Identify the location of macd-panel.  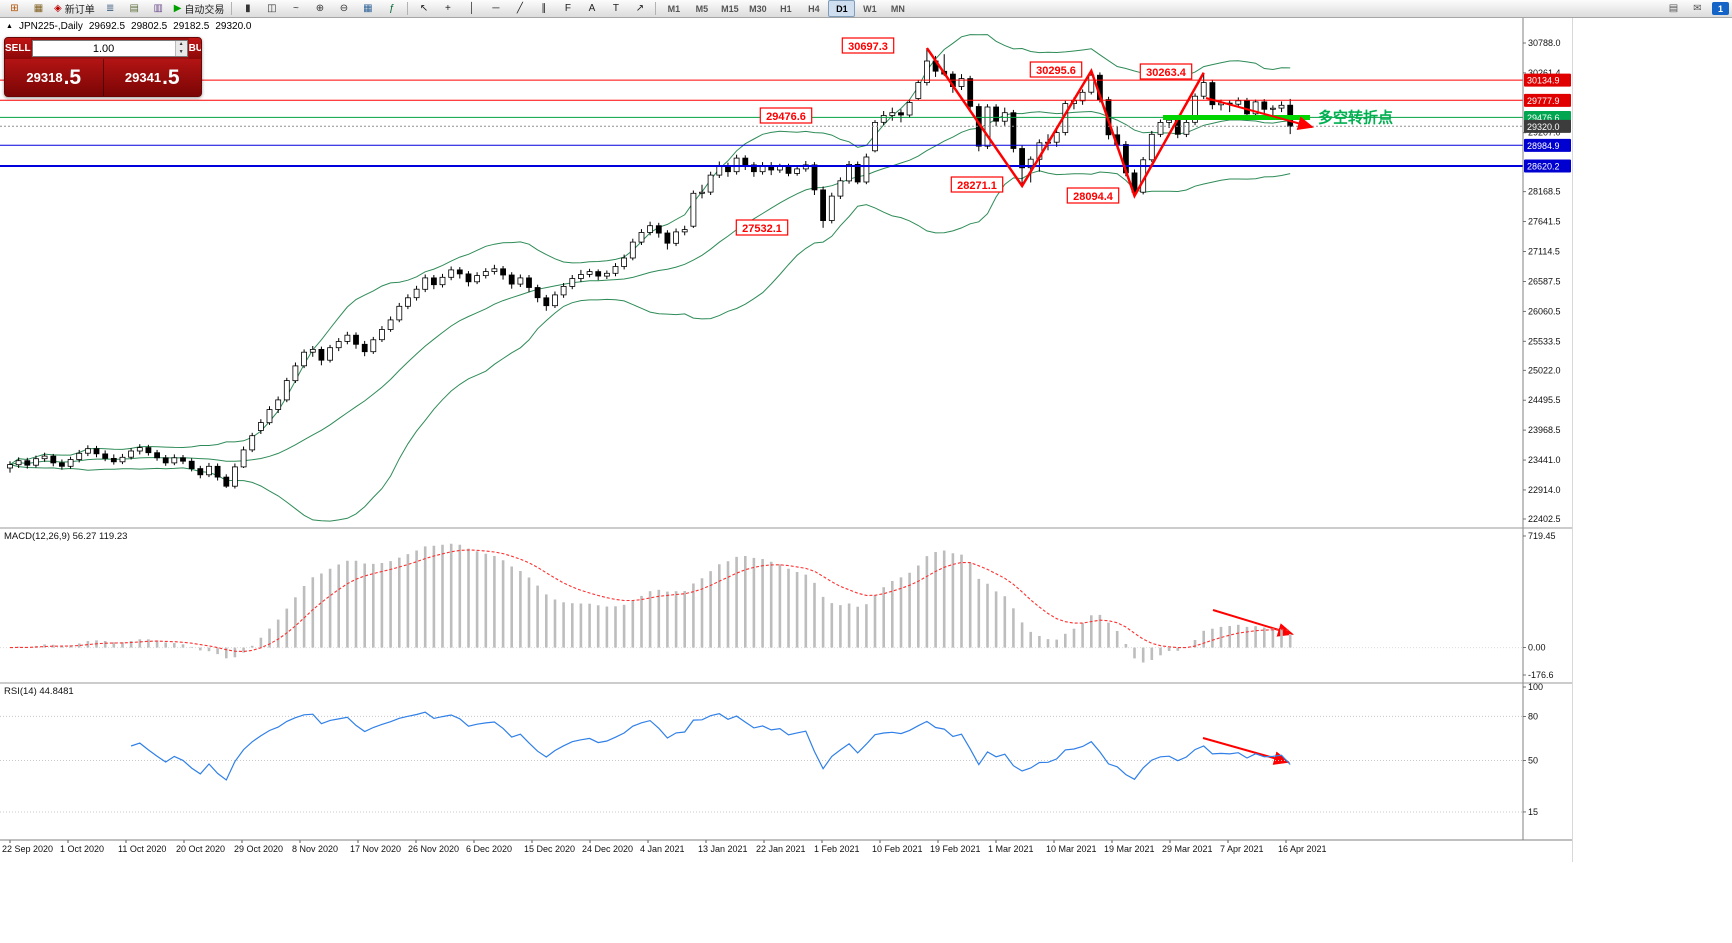
(761, 603).